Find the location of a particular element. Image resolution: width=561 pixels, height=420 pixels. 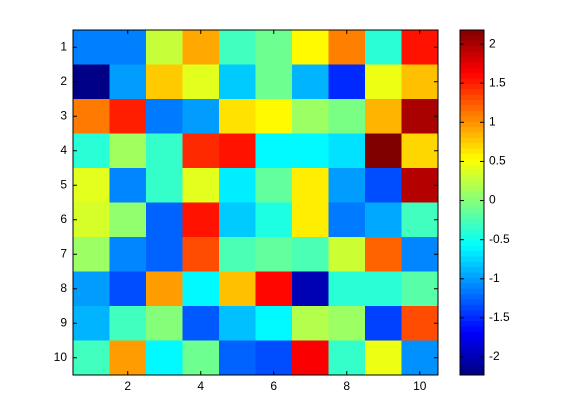

y-tick-label: 7 is located at coordinates (63, 253).